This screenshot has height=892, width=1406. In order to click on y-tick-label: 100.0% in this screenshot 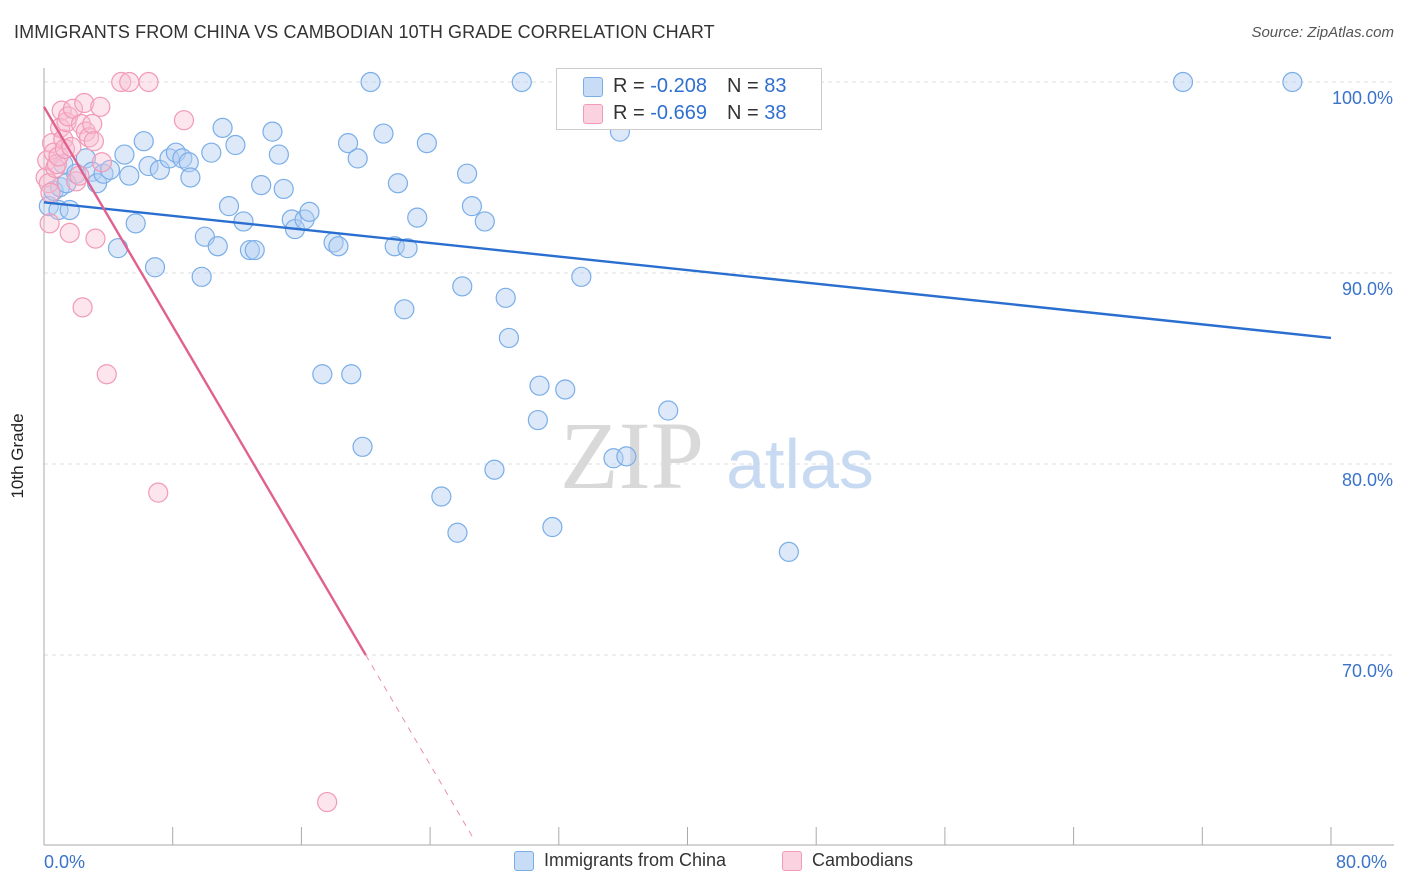, I will do `click(1362, 98)`.